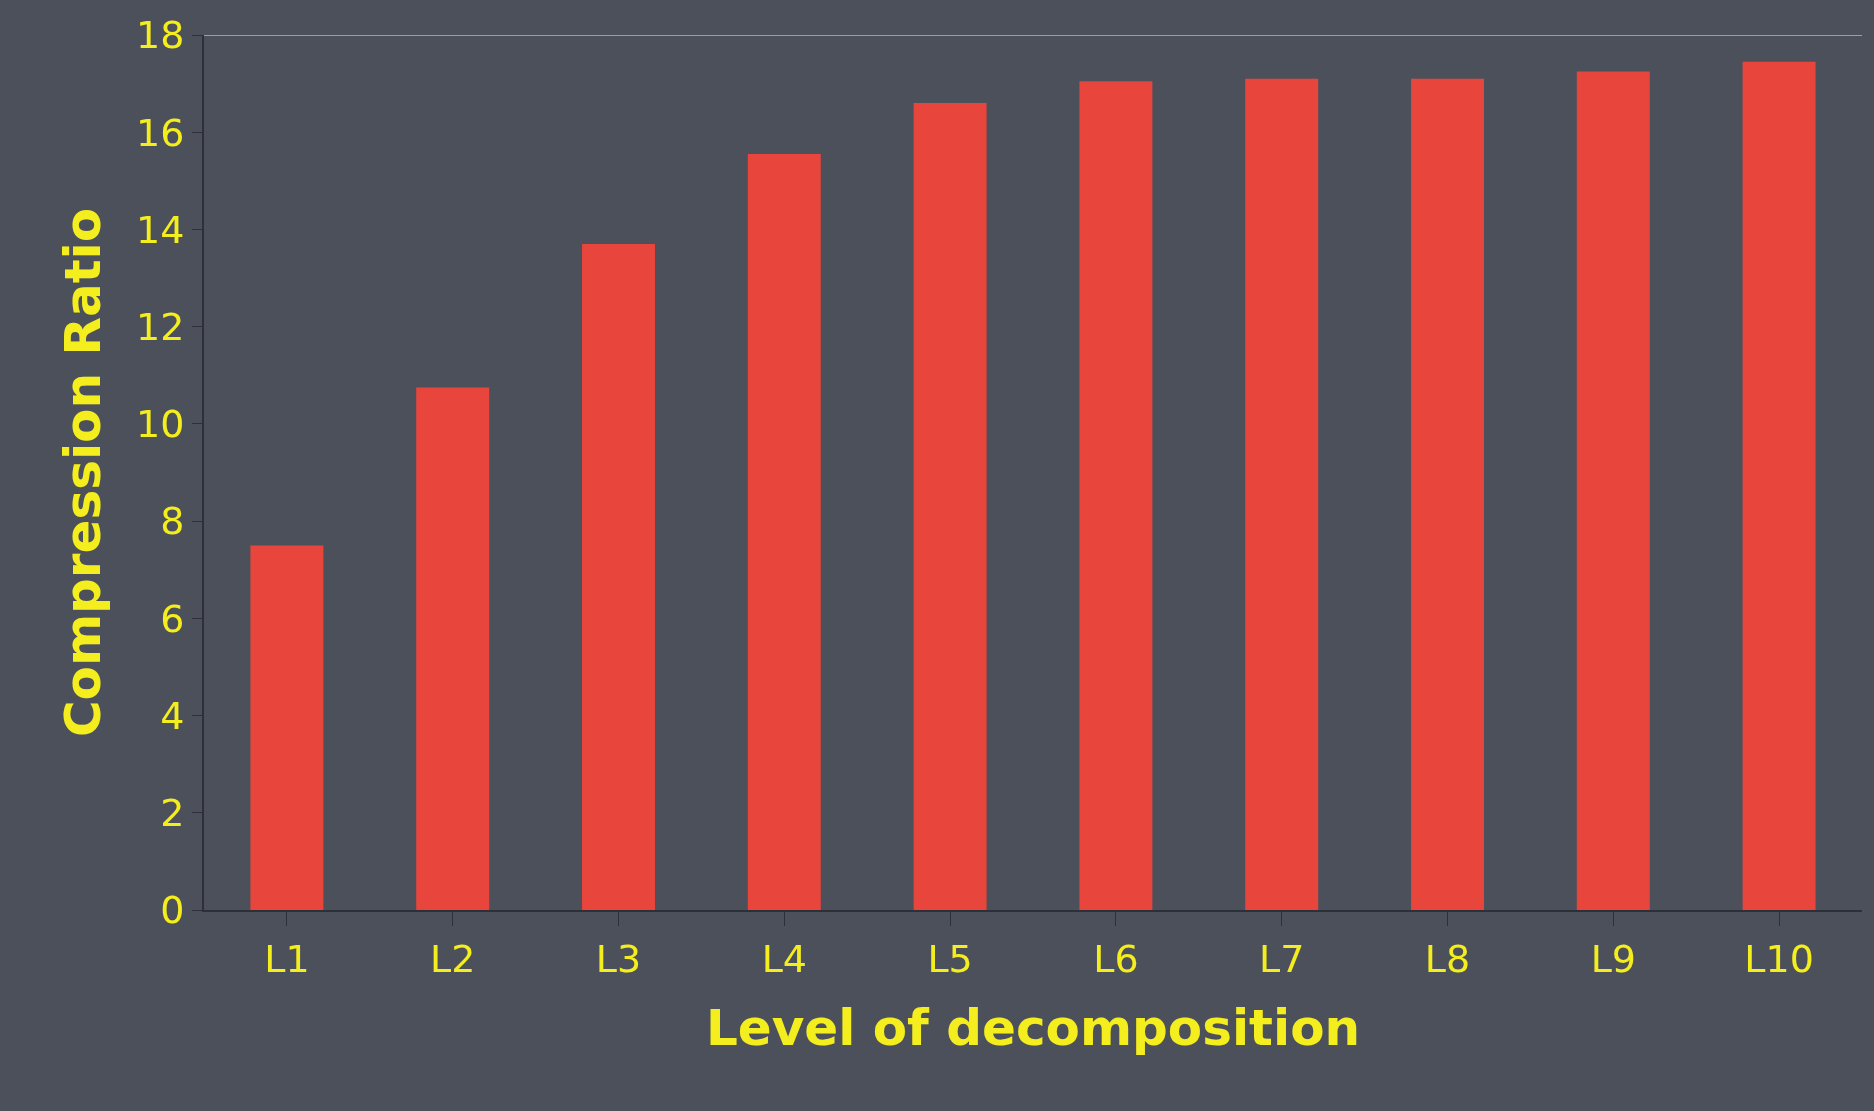  Describe the element at coordinates (172, 618) in the screenshot. I see `y-tick-label: 6` at that location.